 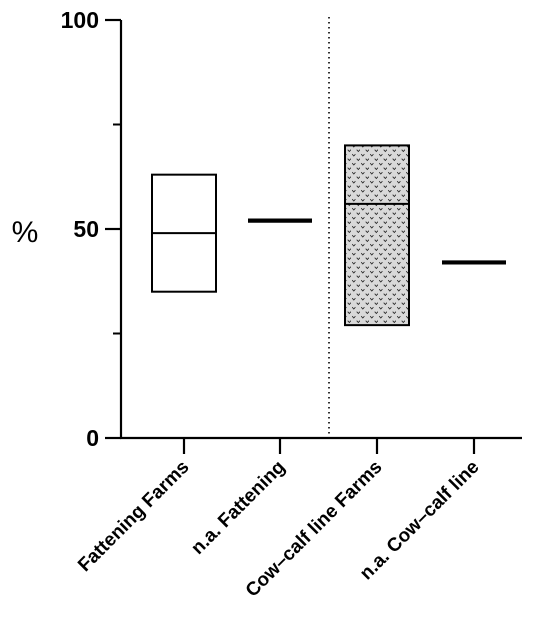 What do you see at coordinates (92, 438) in the screenshot?
I see `y-tick-label-0: 0` at bounding box center [92, 438].